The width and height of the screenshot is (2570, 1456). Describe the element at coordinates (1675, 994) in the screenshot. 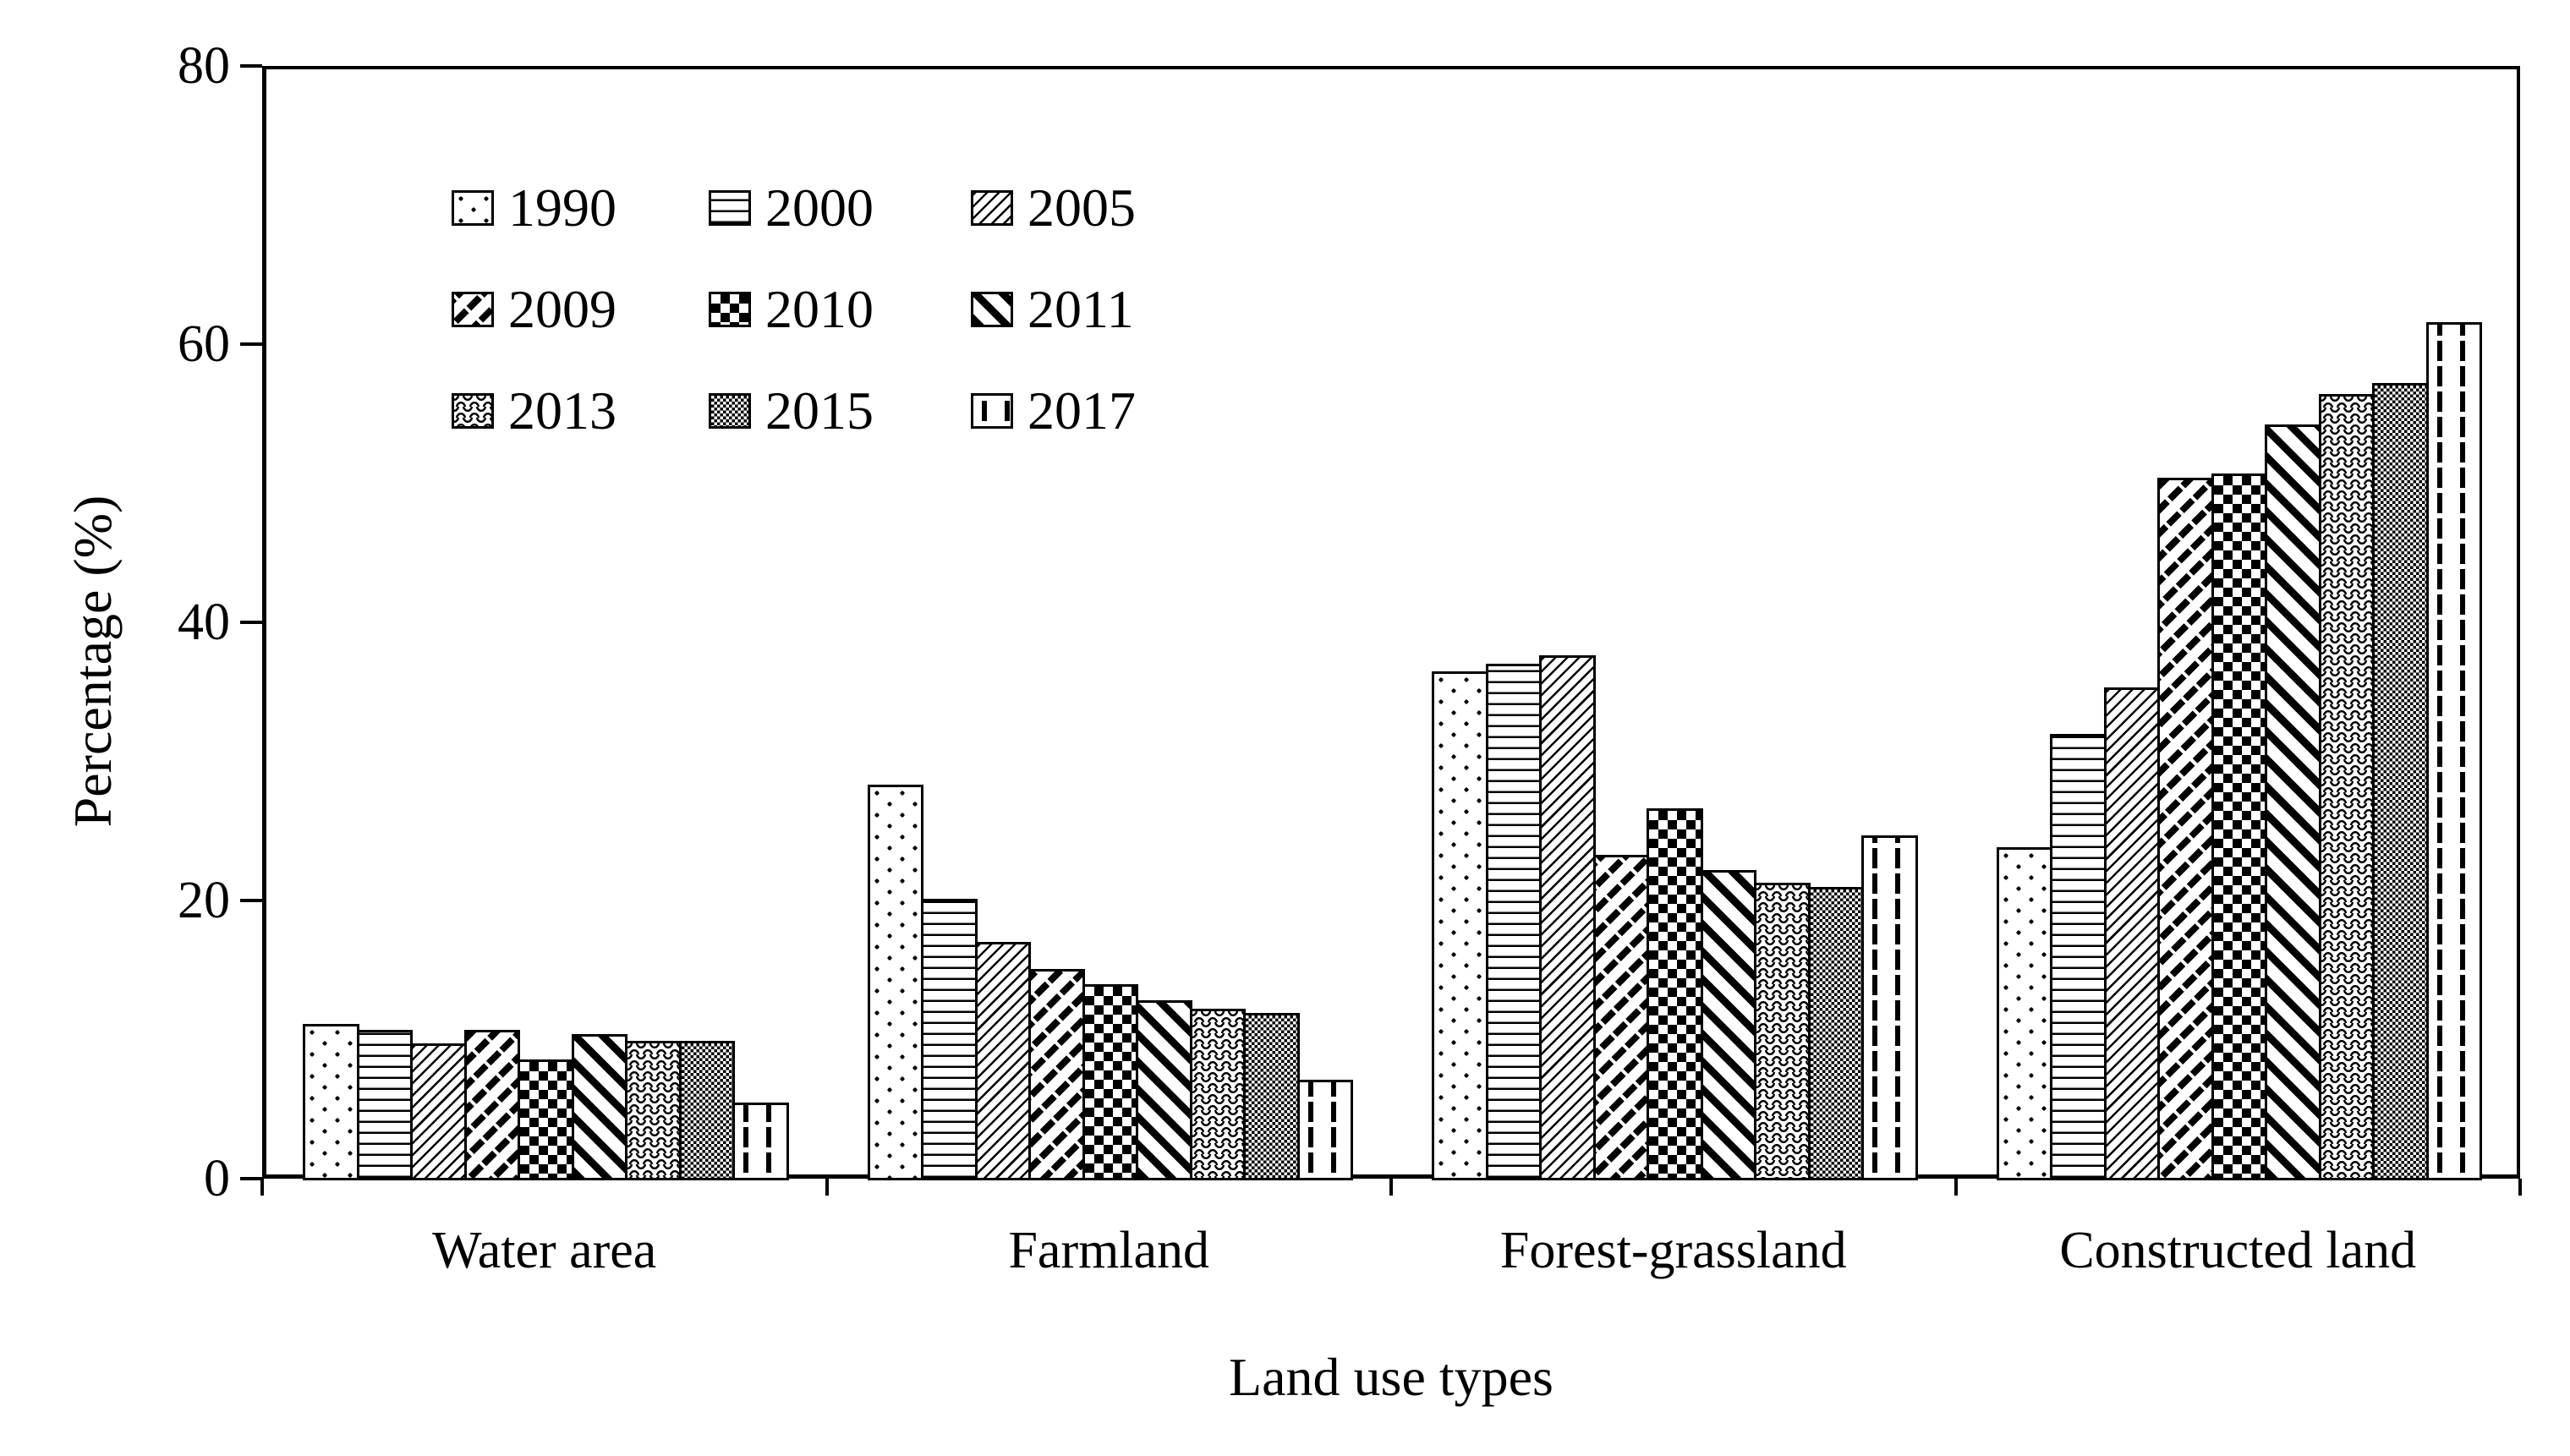

I see `bar-2010-forest-grassland` at that location.